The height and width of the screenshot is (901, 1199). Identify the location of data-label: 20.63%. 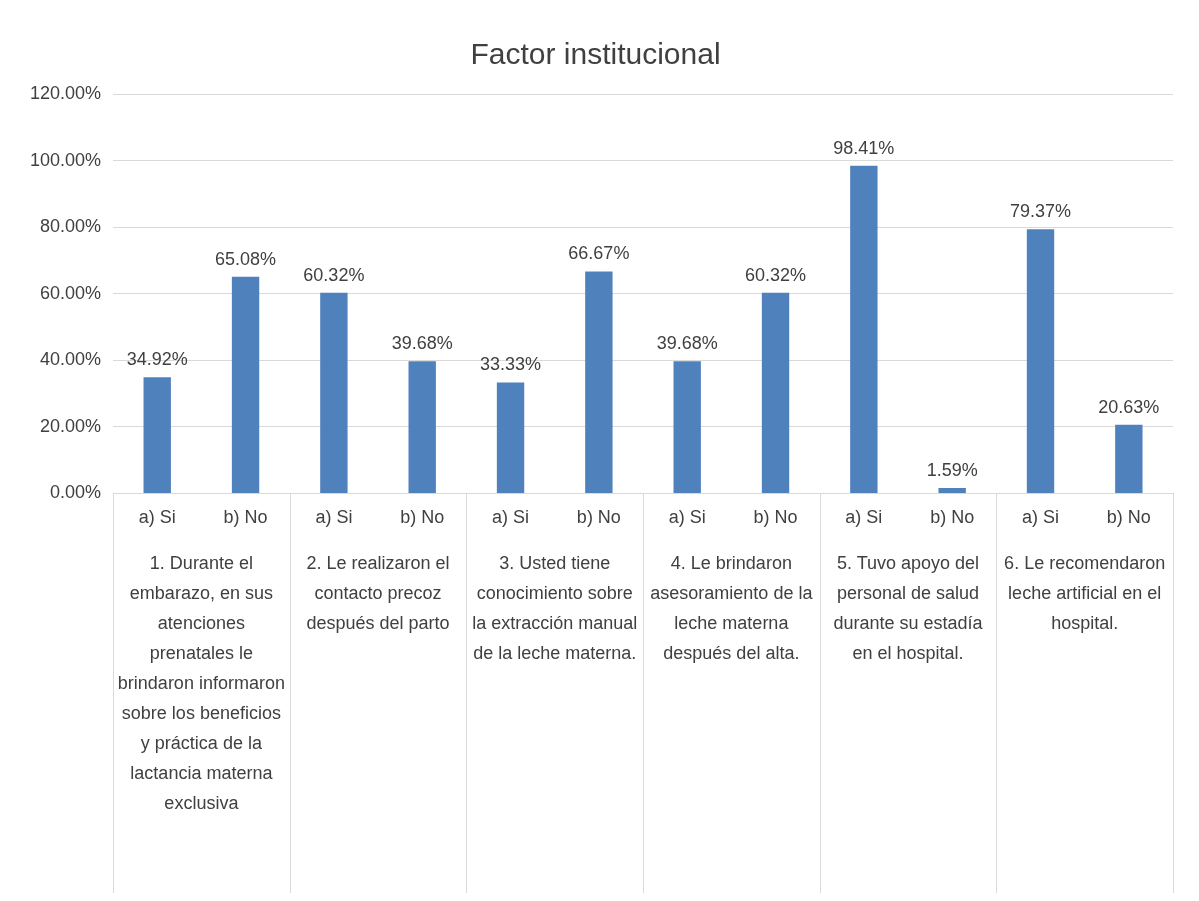
(1129, 406).